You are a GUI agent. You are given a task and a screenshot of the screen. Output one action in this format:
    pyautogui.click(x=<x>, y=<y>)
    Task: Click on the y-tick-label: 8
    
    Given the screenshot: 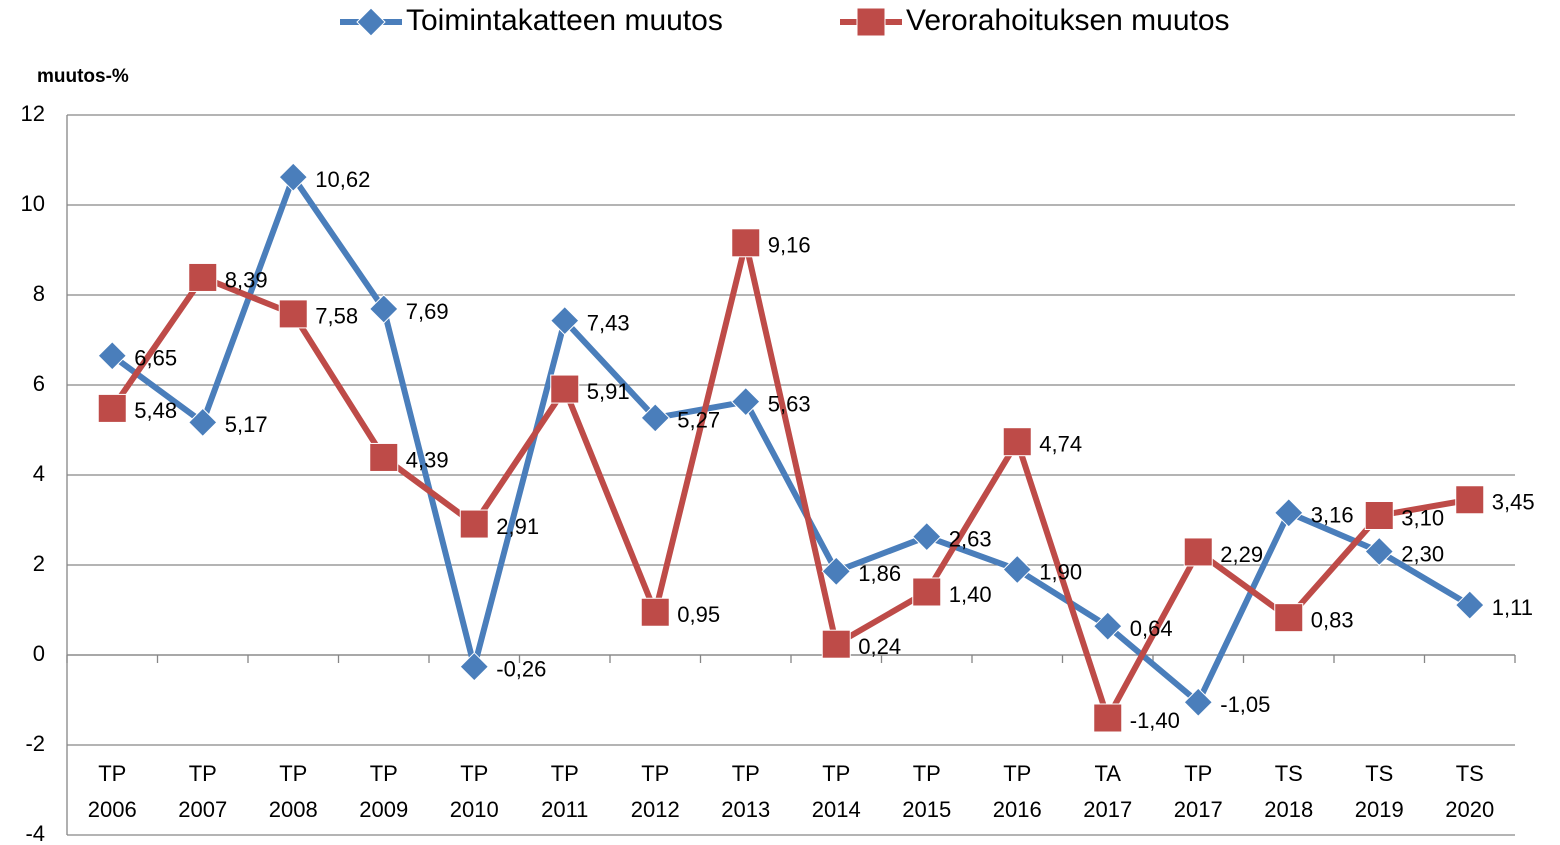 What is the action you would take?
    pyautogui.click(x=39, y=293)
    